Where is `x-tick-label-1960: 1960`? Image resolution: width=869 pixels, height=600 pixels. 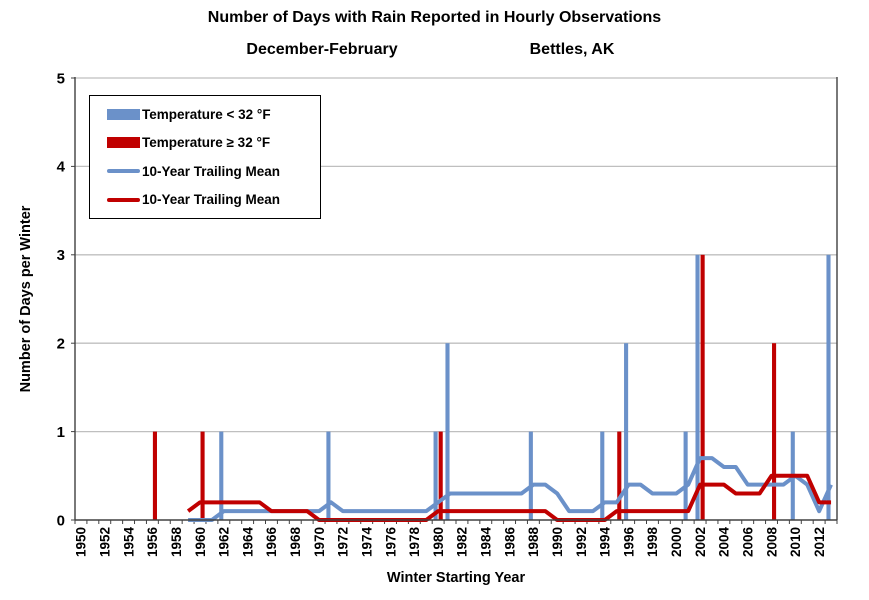
x-tick-label-1960: 1960 is located at coordinates (200, 542).